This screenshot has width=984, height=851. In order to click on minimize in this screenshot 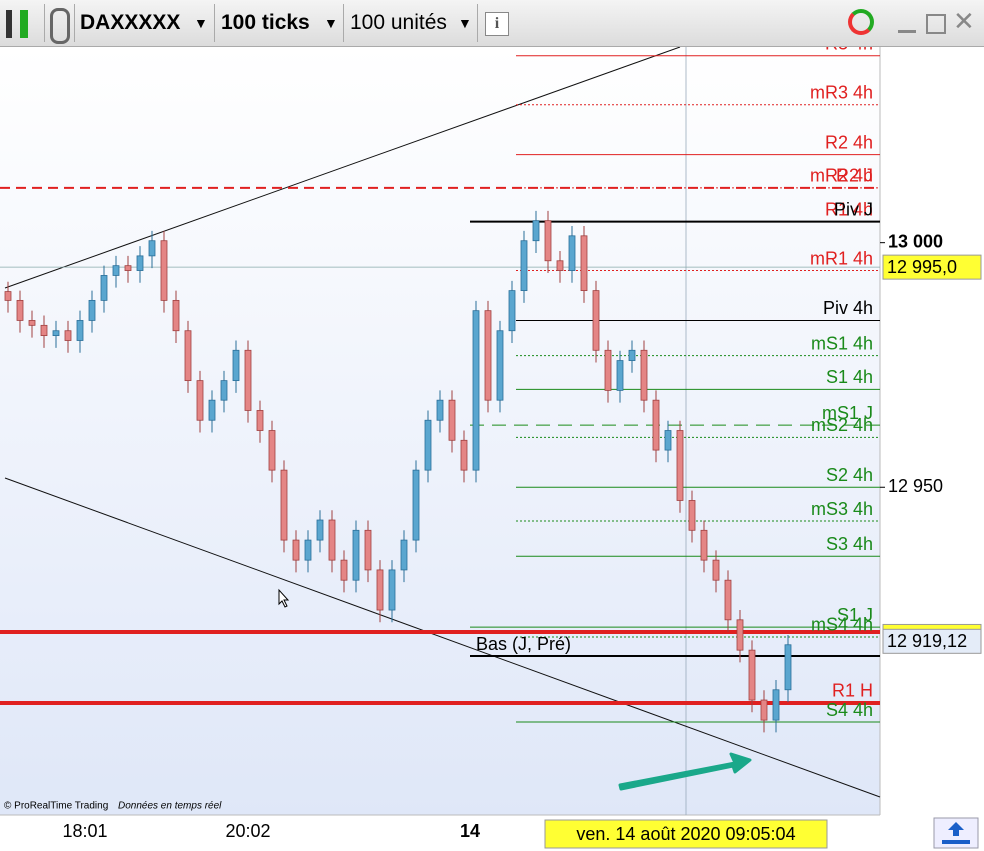, I will do `click(907, 31)`.